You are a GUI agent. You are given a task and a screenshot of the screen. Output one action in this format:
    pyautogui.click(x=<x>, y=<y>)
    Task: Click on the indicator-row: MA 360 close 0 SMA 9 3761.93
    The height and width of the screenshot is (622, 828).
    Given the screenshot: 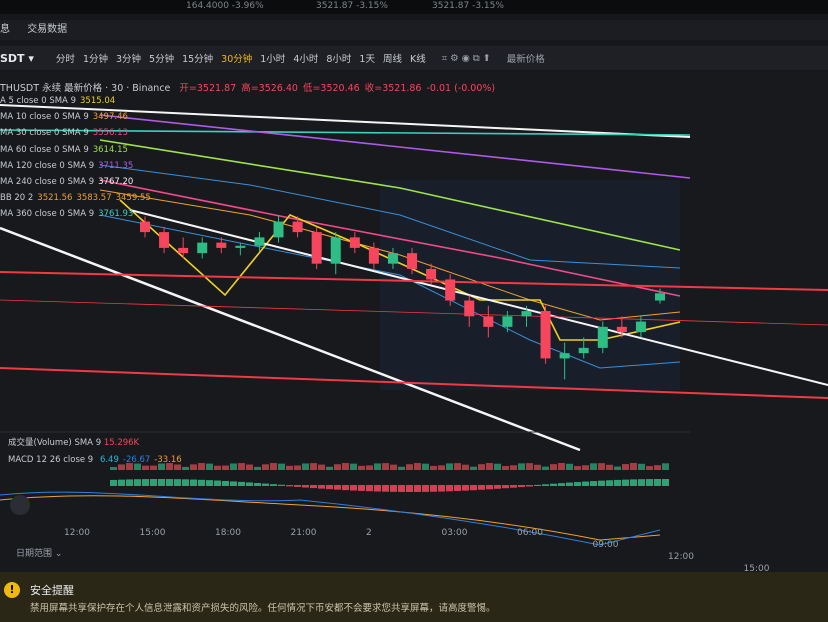 What is the action you would take?
    pyautogui.click(x=66, y=214)
    